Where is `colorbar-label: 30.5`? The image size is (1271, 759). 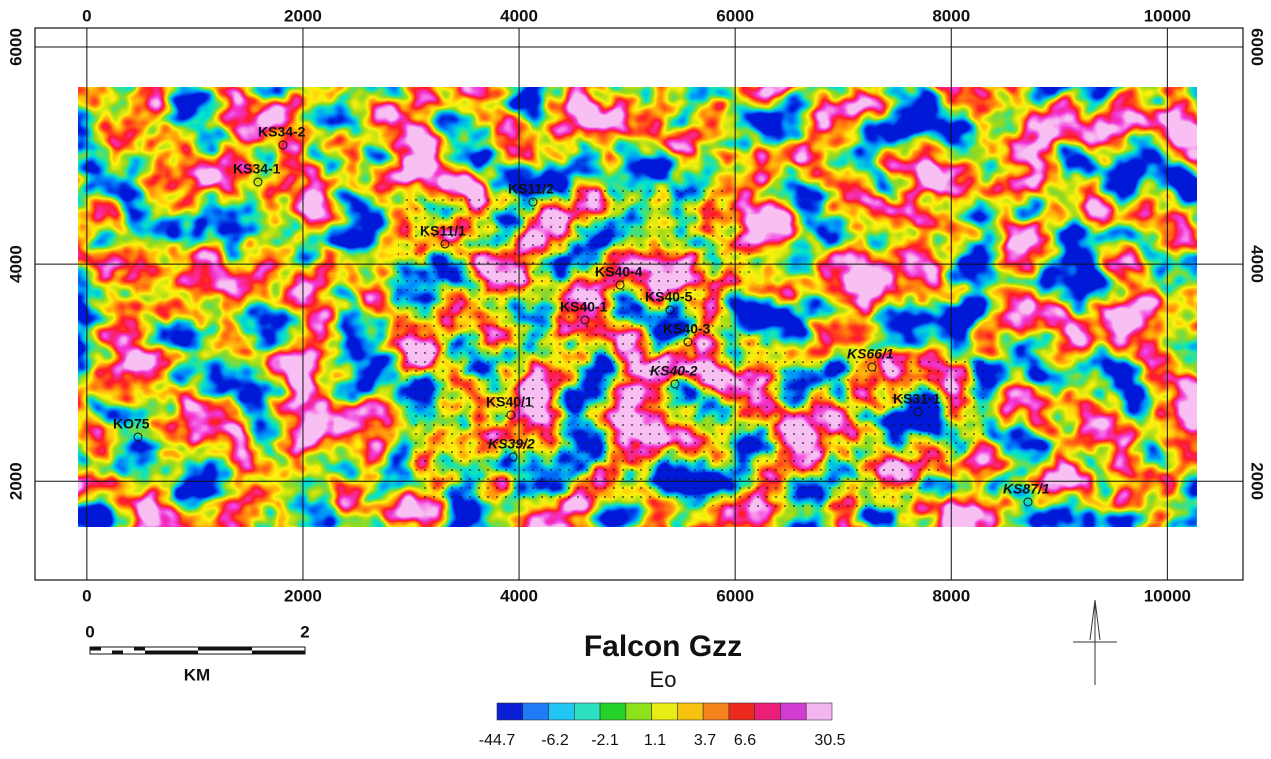
colorbar-label: 30.5 is located at coordinates (829, 740).